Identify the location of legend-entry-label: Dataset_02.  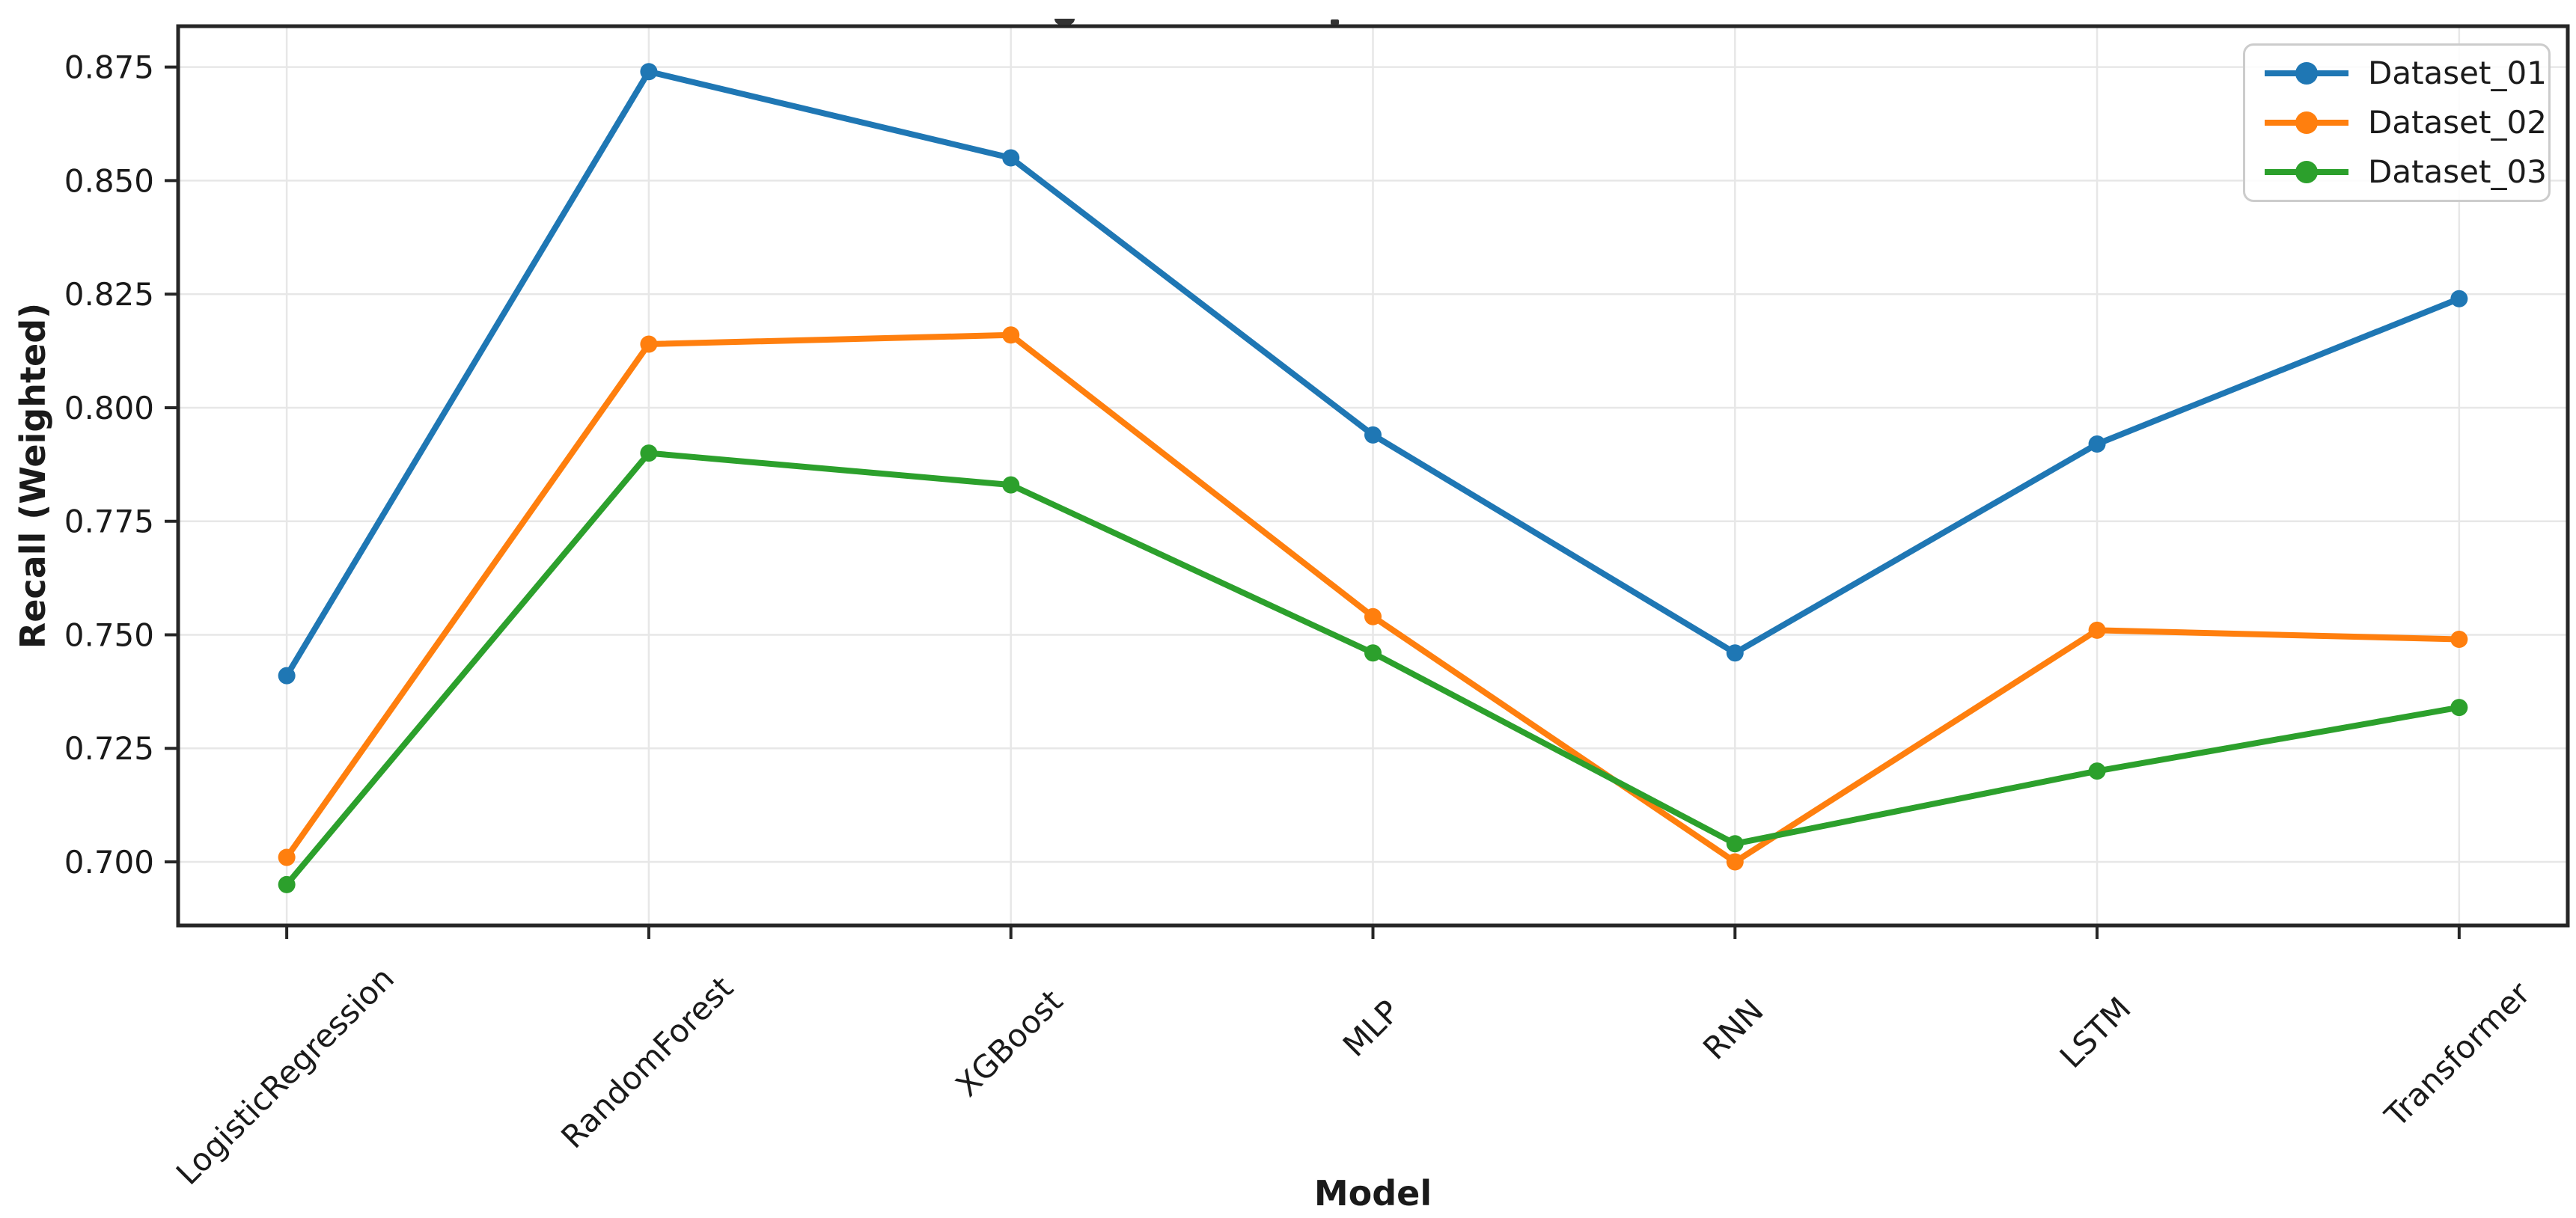
(2457, 122).